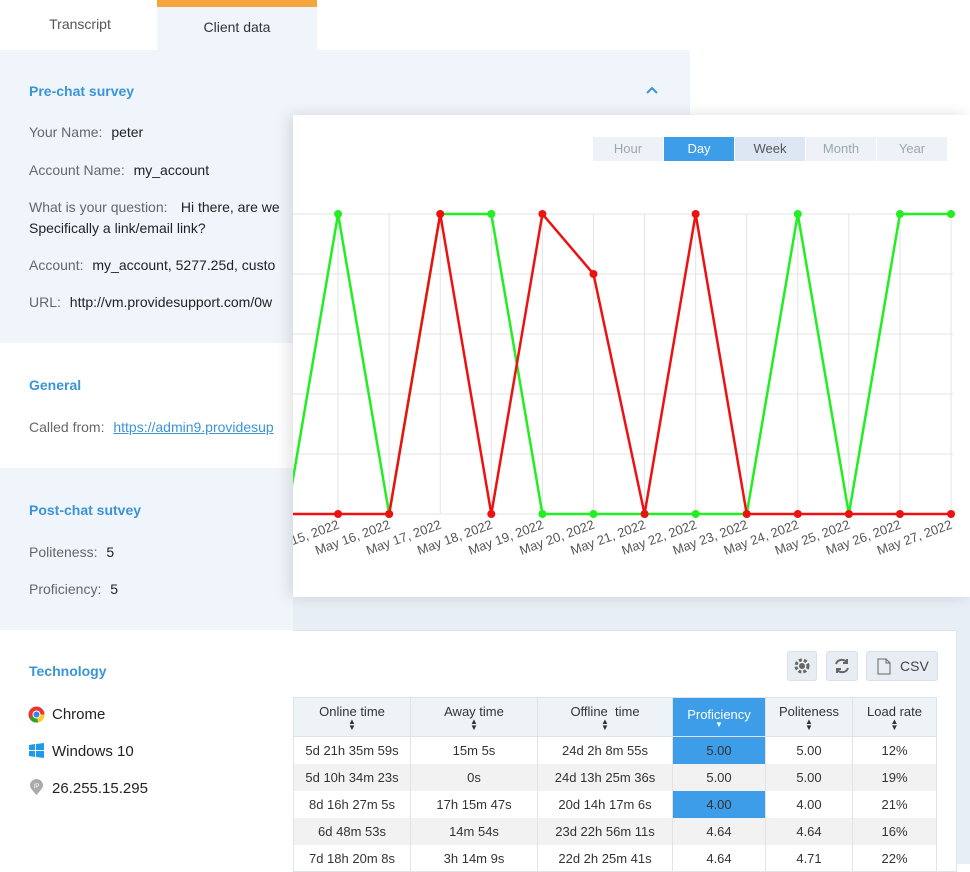 The width and height of the screenshot is (970, 872). I want to click on table-cell: 20d 14h 17m 6s, so click(605, 804).